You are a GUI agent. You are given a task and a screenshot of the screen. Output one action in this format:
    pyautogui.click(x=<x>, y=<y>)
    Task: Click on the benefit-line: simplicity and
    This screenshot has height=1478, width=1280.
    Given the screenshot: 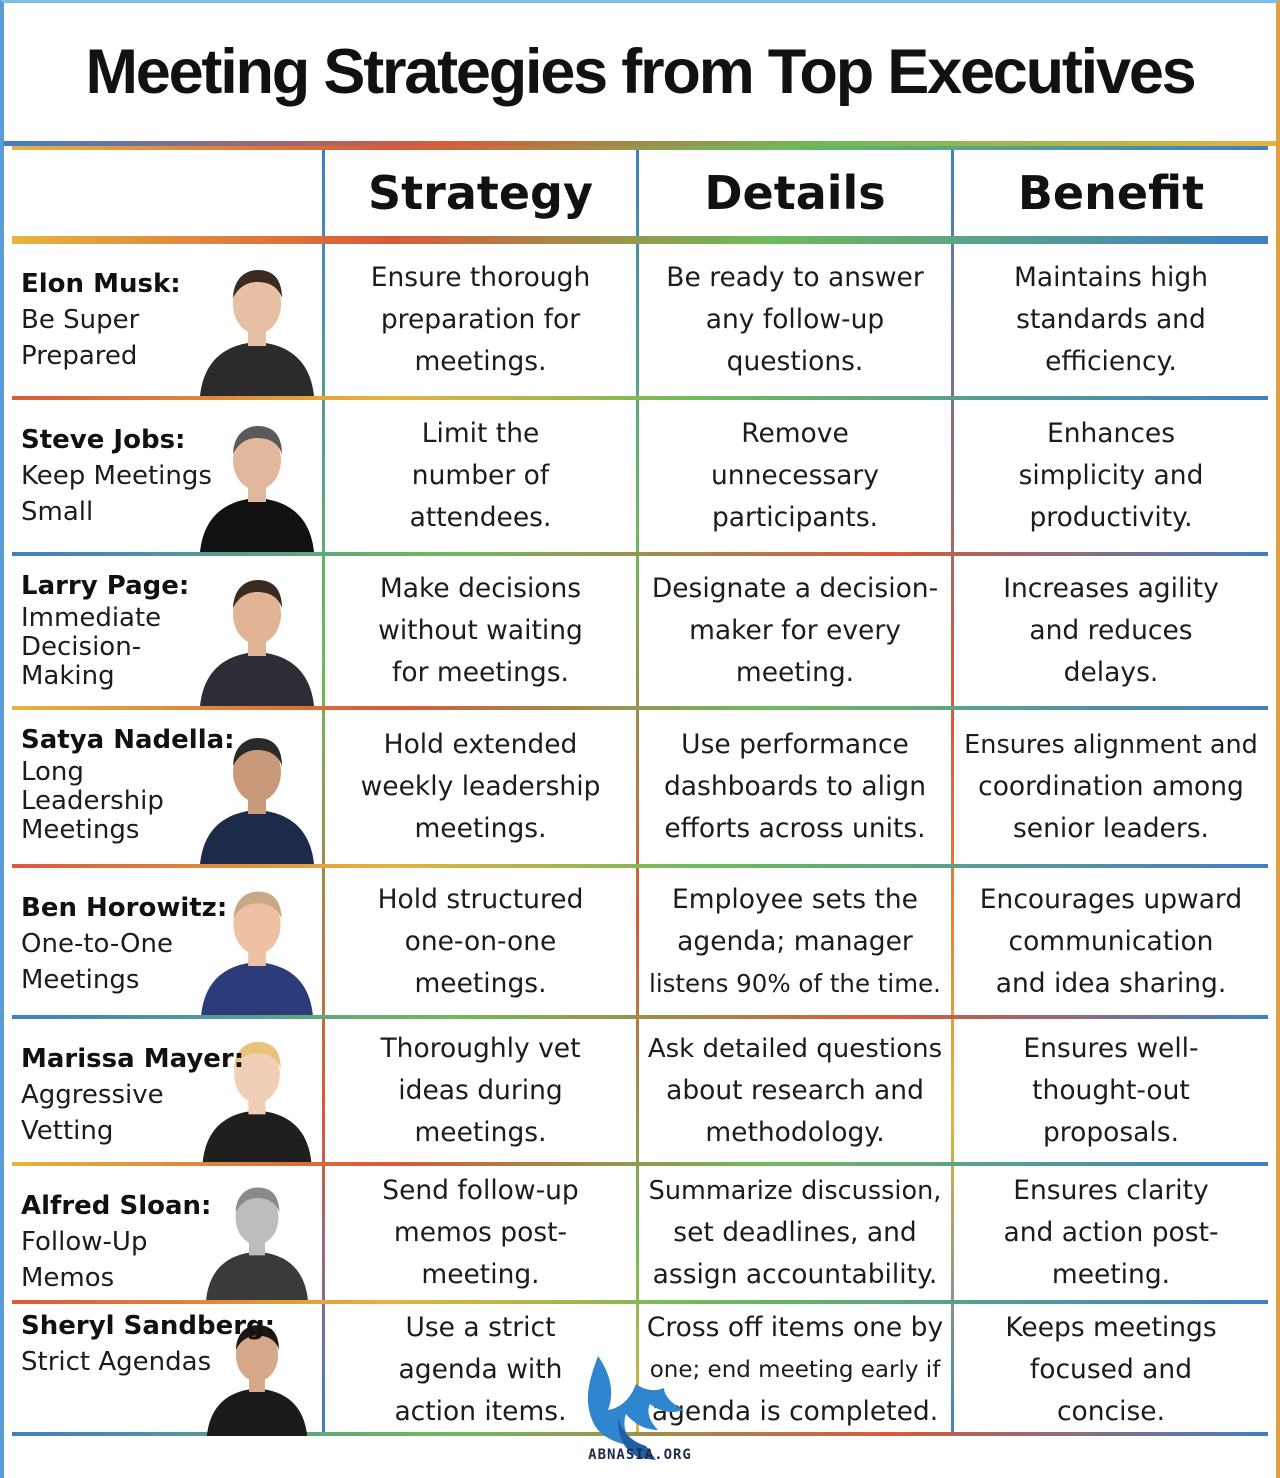 What is the action you would take?
    pyautogui.click(x=1111, y=475)
    